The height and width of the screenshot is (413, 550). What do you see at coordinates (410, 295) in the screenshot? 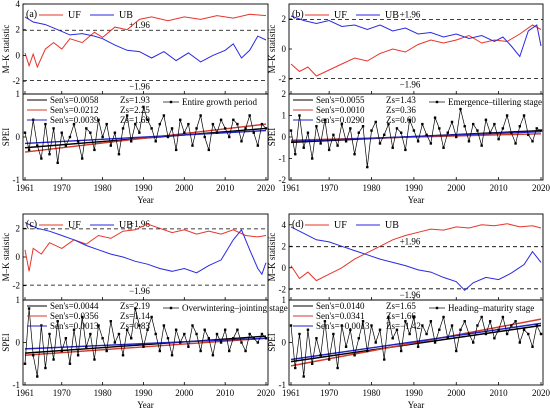
I see `lower-threshold-label: −1.96` at bounding box center [410, 295].